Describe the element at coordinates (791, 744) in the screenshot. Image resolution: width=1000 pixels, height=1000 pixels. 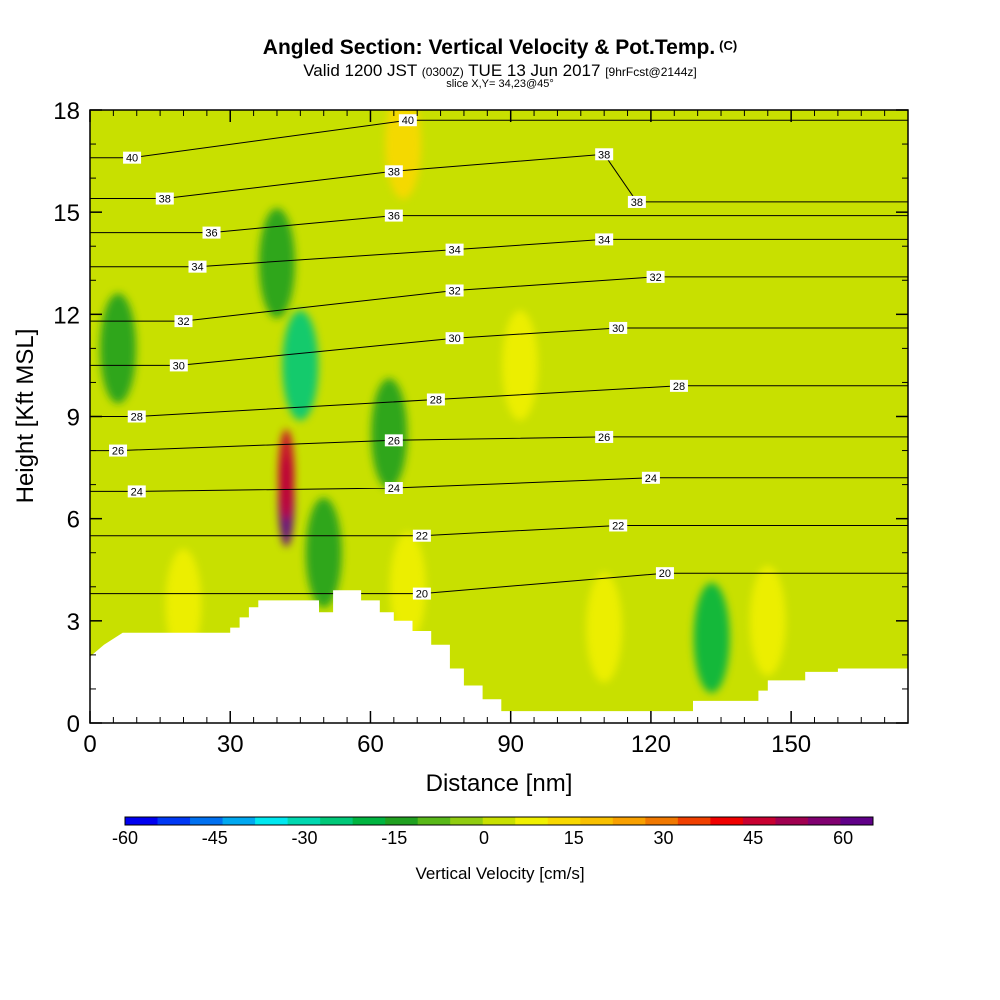
I see `x-tick-label: 150` at that location.